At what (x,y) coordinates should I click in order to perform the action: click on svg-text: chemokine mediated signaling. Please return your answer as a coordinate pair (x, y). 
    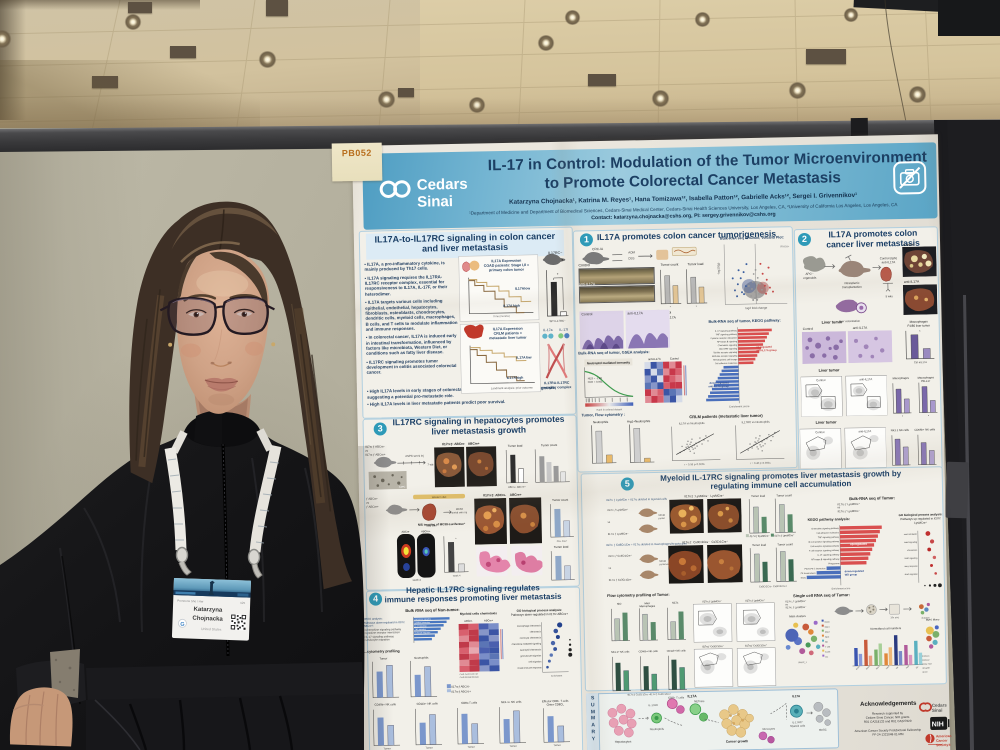
    Looking at the image, I should click on (527, 644).